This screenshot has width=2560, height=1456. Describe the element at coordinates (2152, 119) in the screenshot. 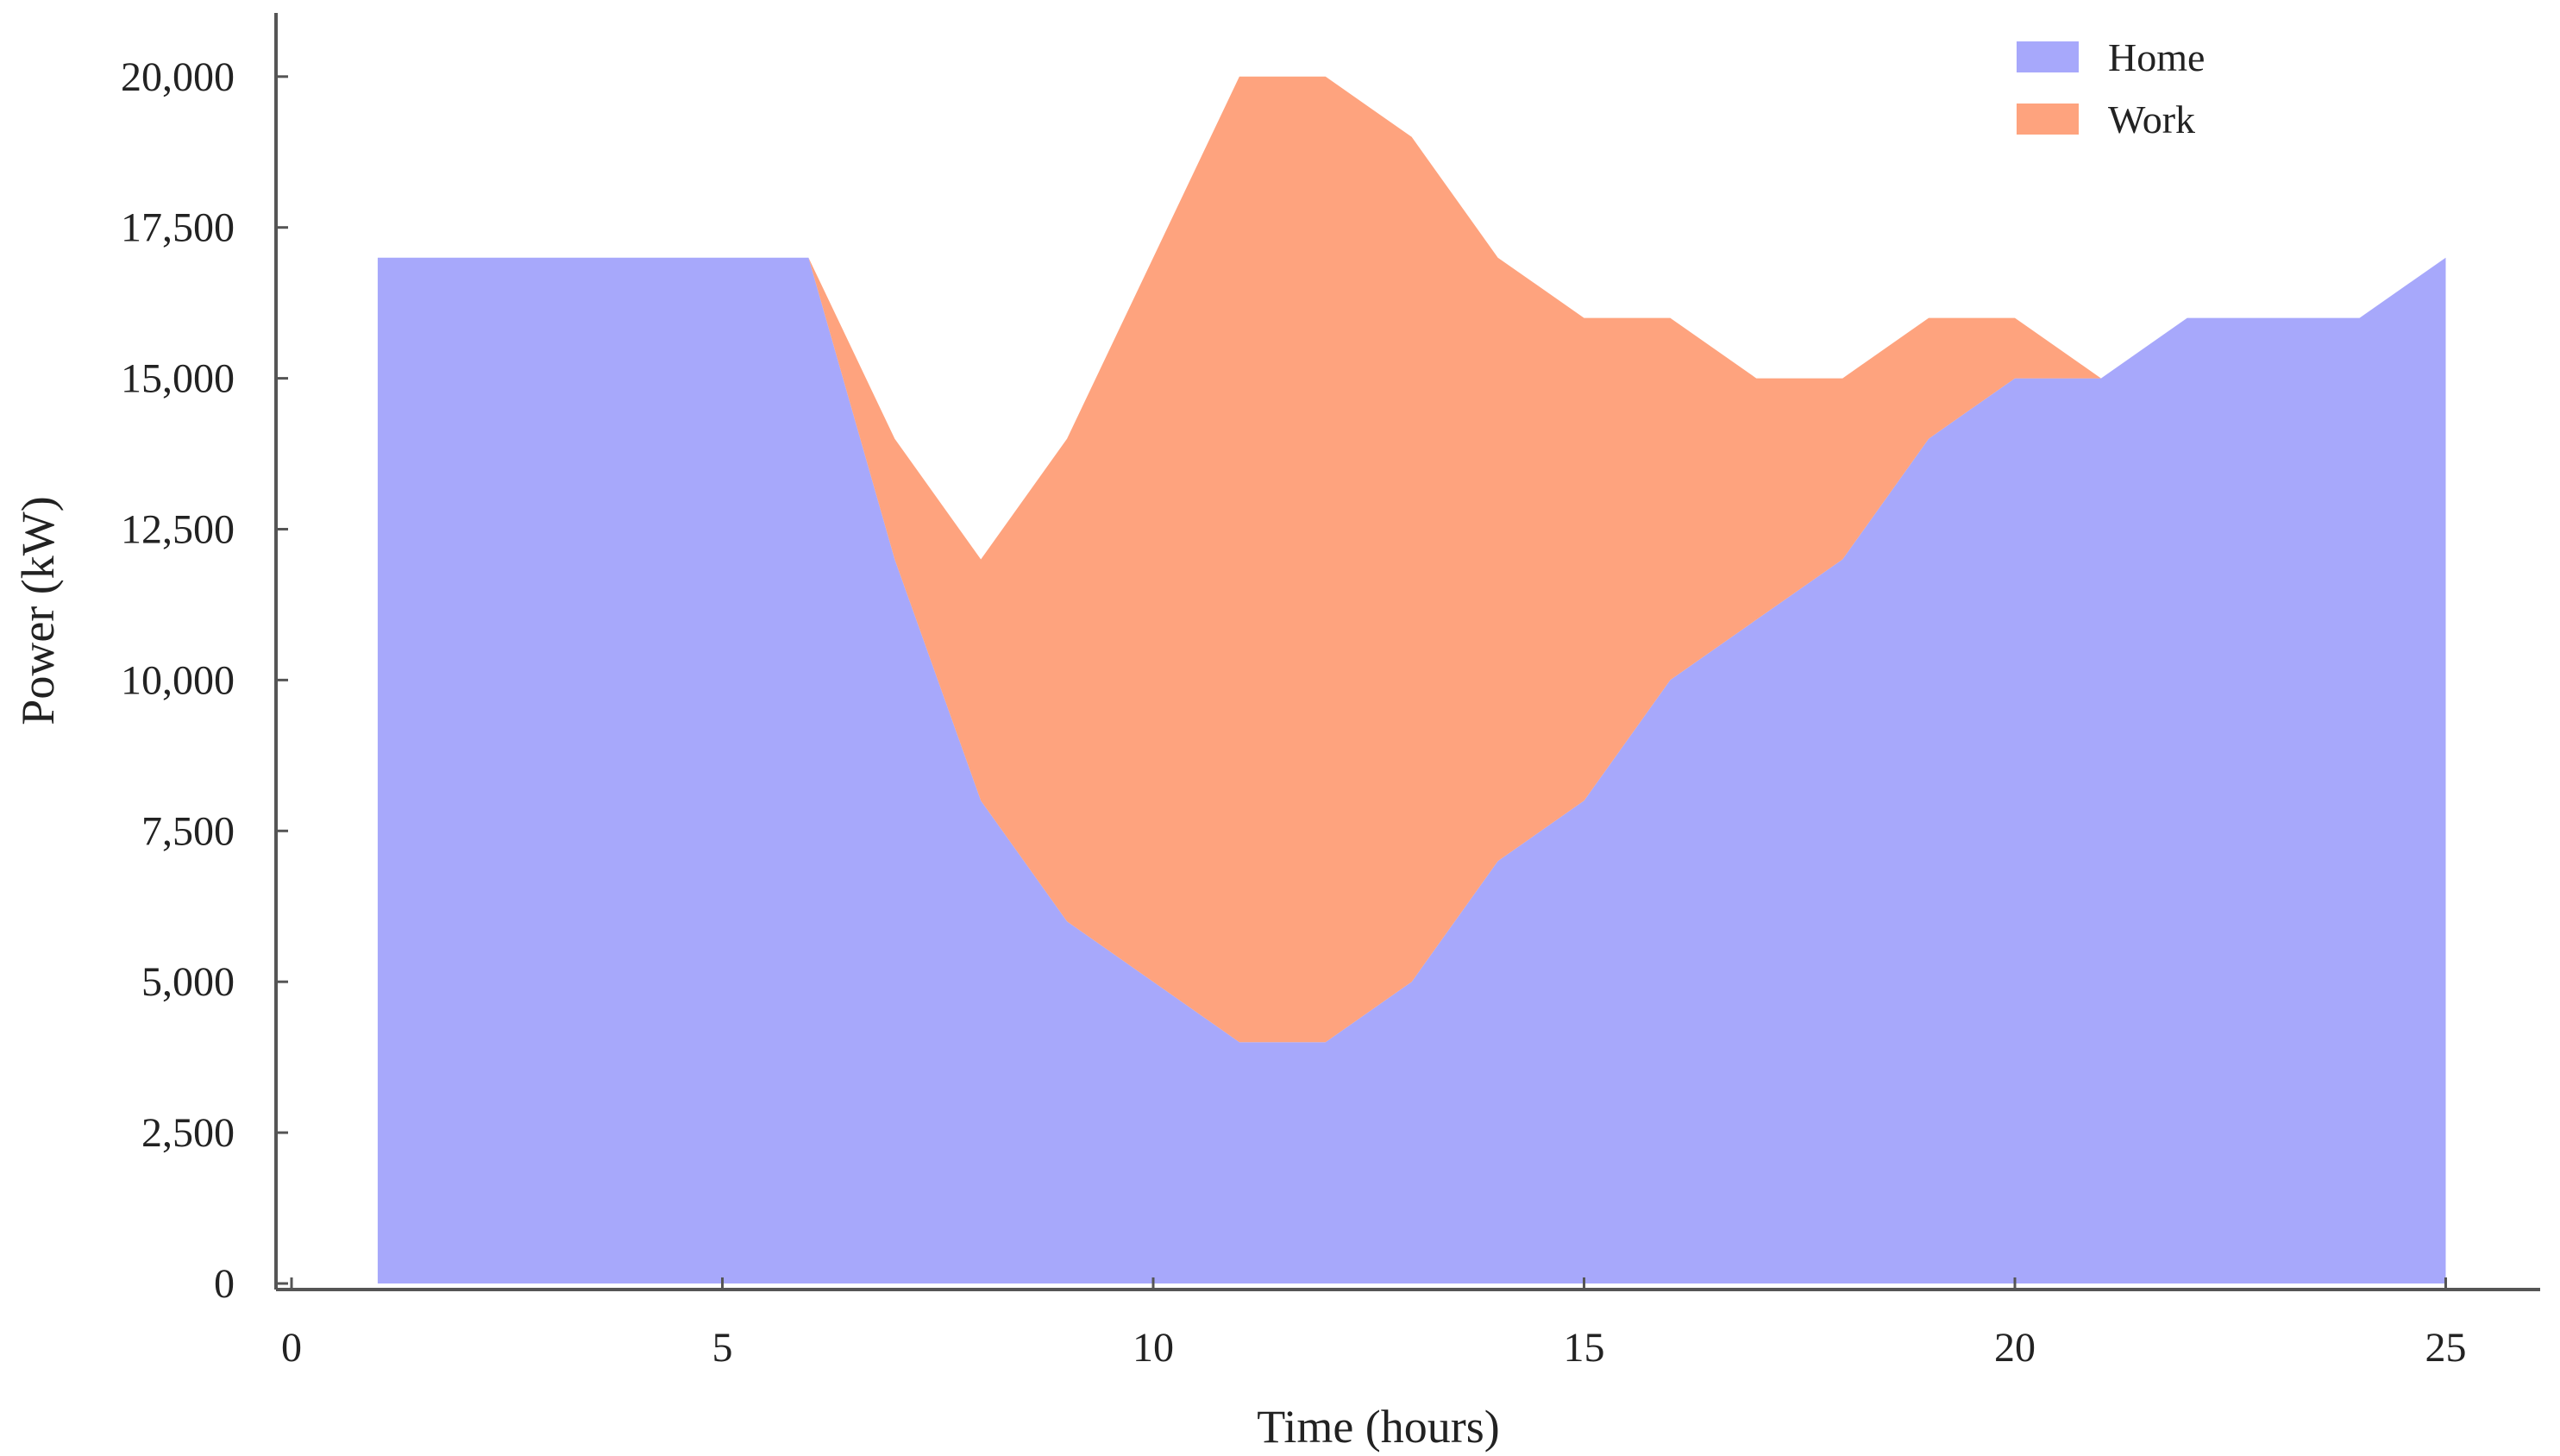

I see `legend-label-work: Work` at that location.